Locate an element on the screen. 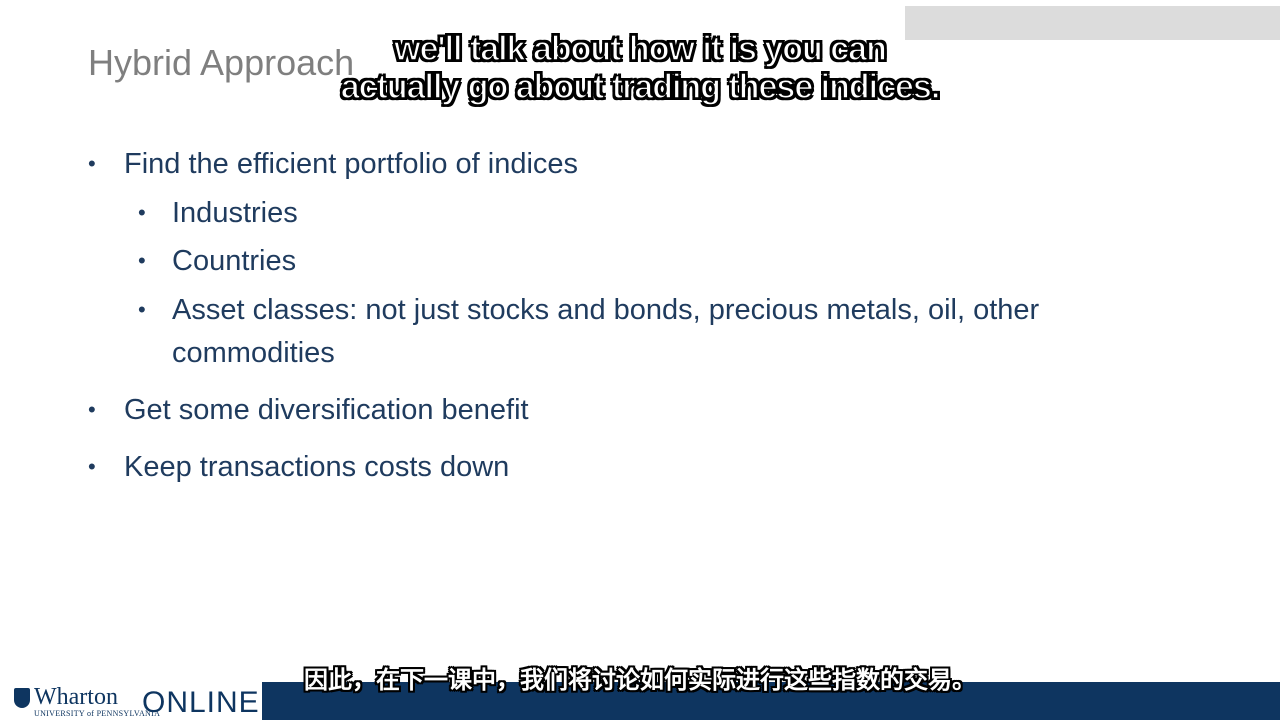 This screenshot has height=720, width=1280. bullet-text: Keep transactions costs down is located at coordinates (317, 467).